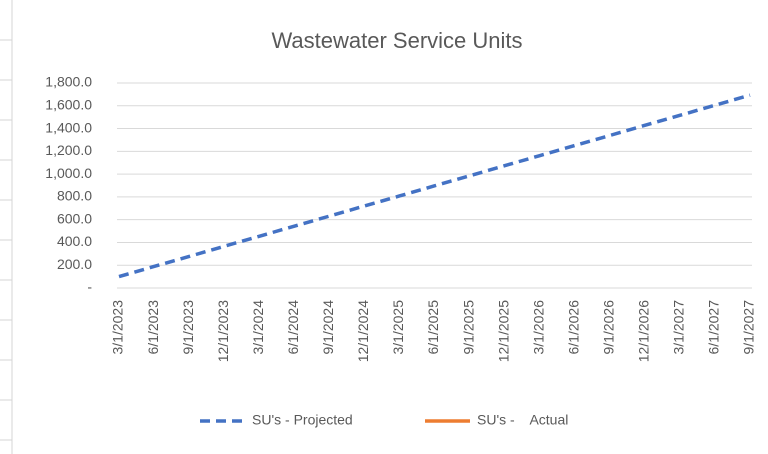  I want to click on x-tick-label: 6/1/2026, so click(573, 327).